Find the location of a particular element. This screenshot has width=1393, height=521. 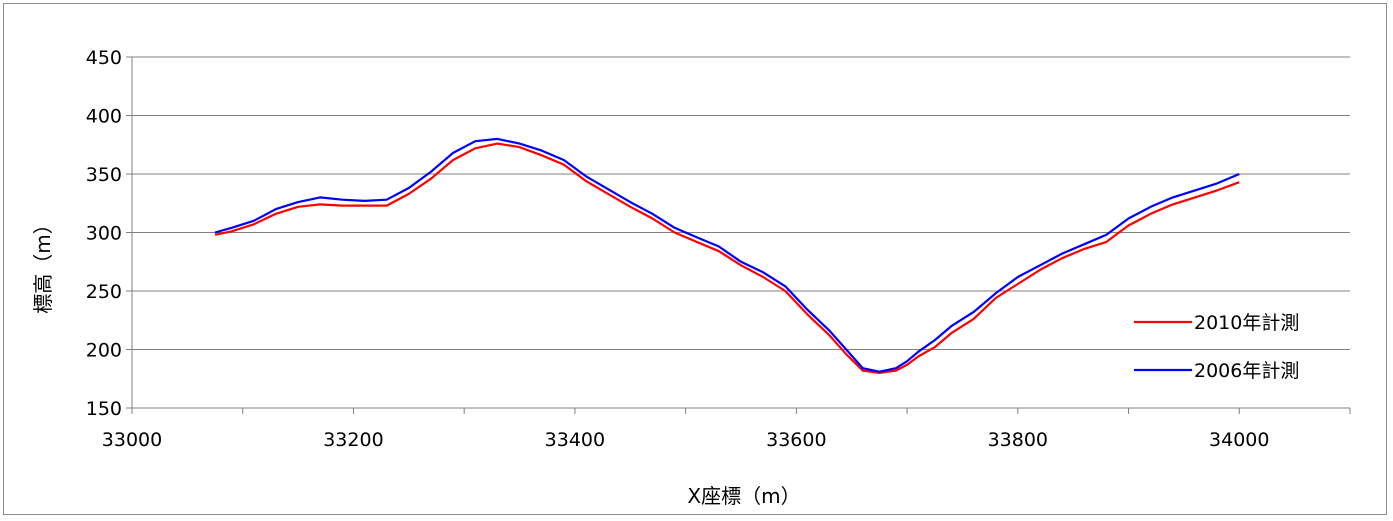

x-tick-label-33600: 33600 is located at coordinates (796, 440).